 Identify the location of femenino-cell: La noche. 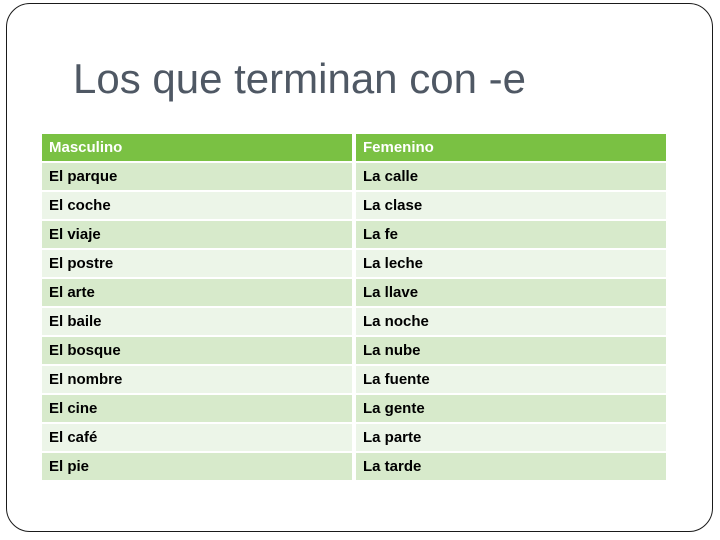
(511, 321).